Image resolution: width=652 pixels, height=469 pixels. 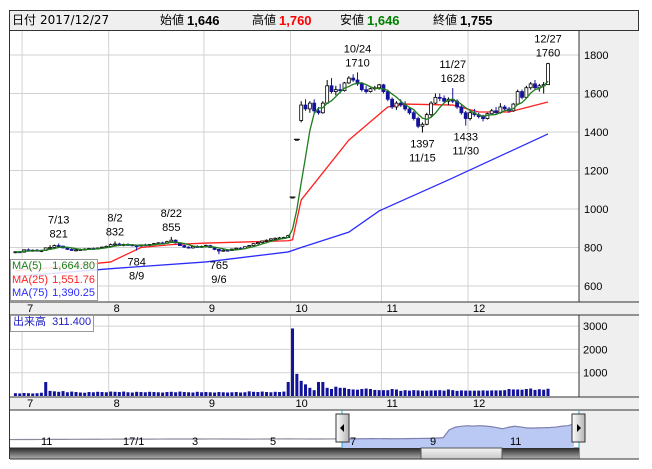 I want to click on annotation-value: 1628, so click(x=452, y=79).